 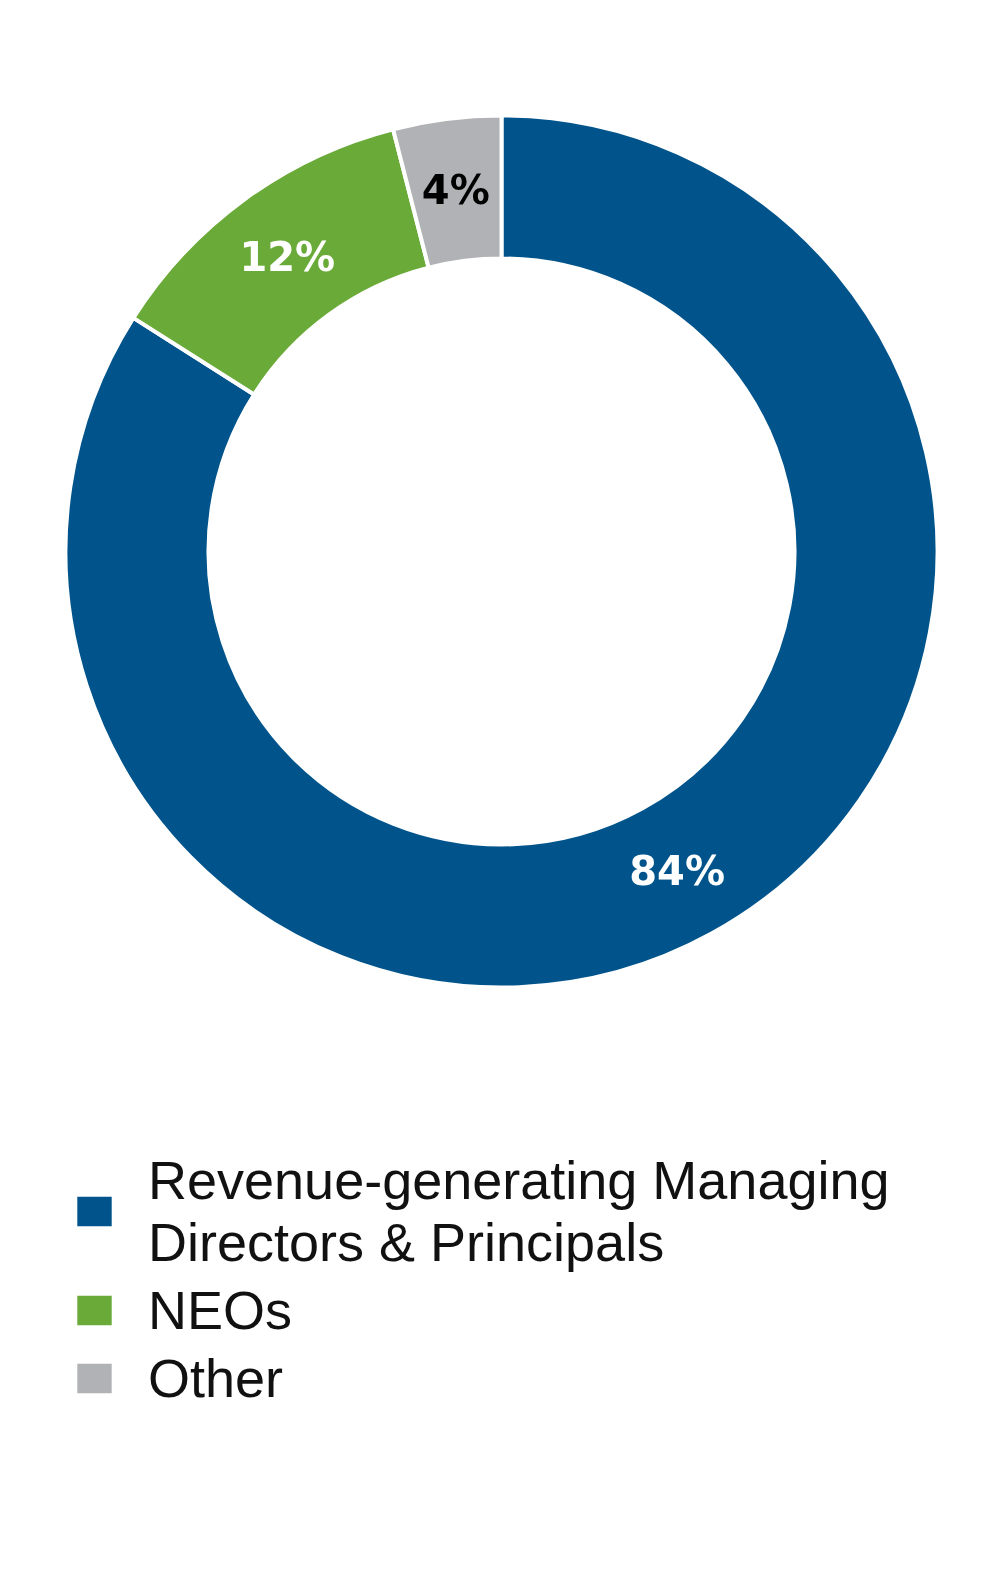 I want to click on data-label: 84%, so click(x=677, y=870).